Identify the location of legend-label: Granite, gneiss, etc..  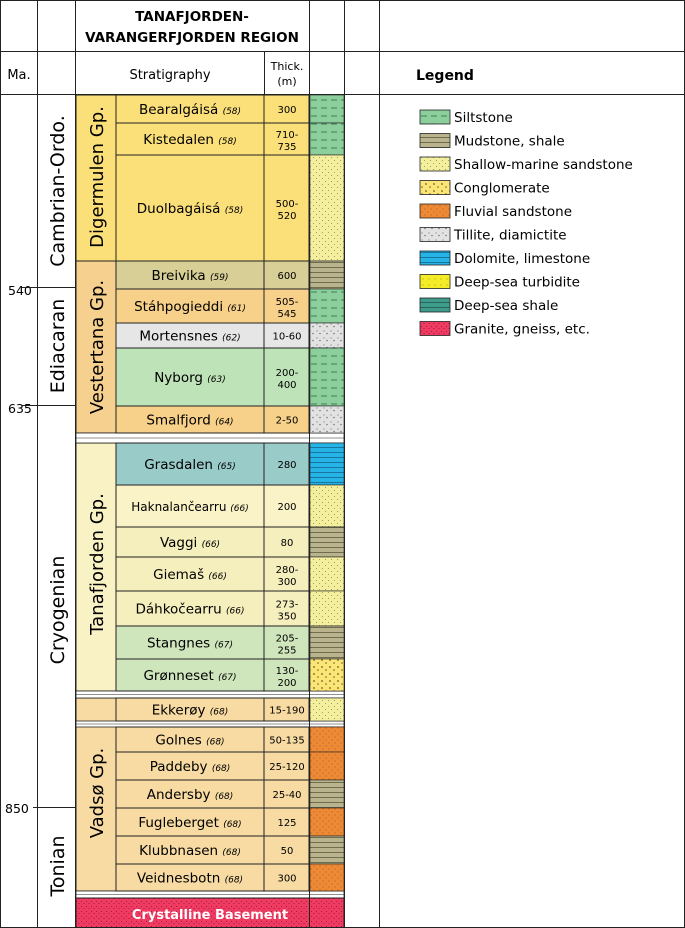
(522, 330).